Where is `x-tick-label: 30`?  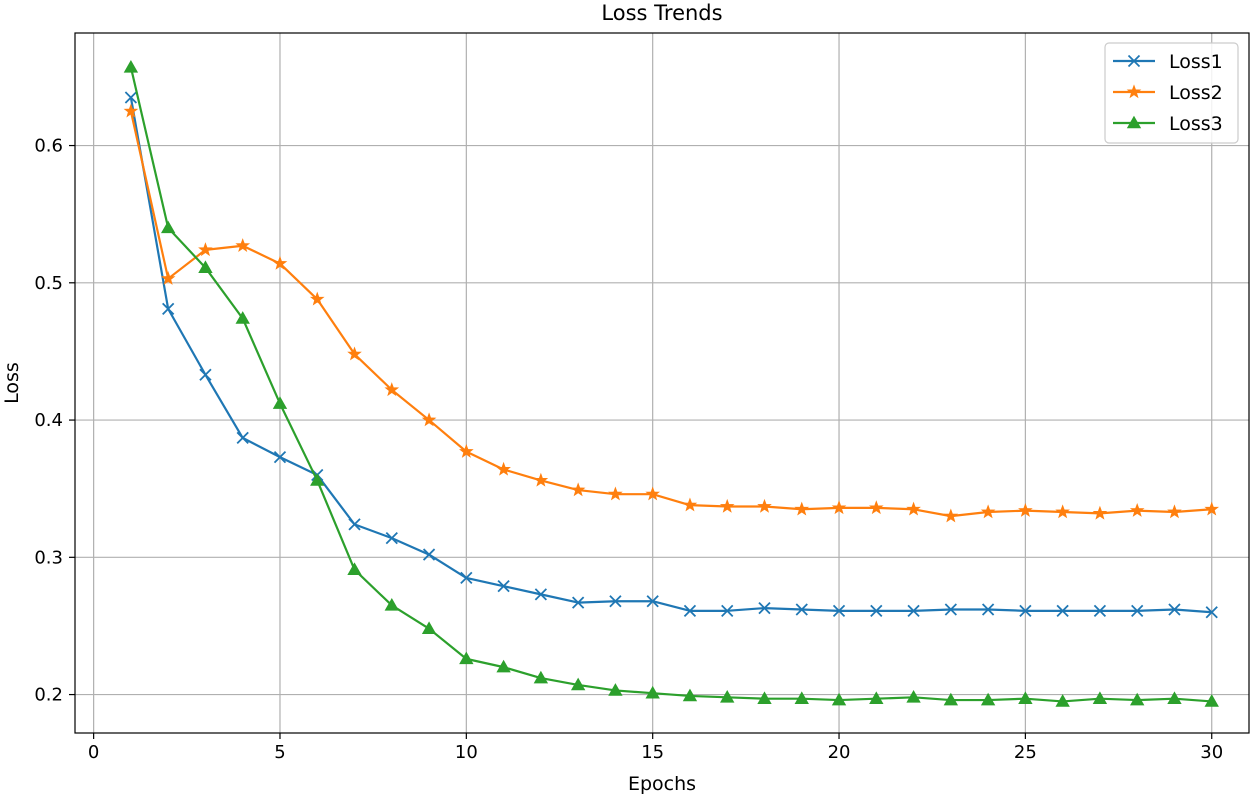
x-tick-label: 30 is located at coordinates (1211, 752).